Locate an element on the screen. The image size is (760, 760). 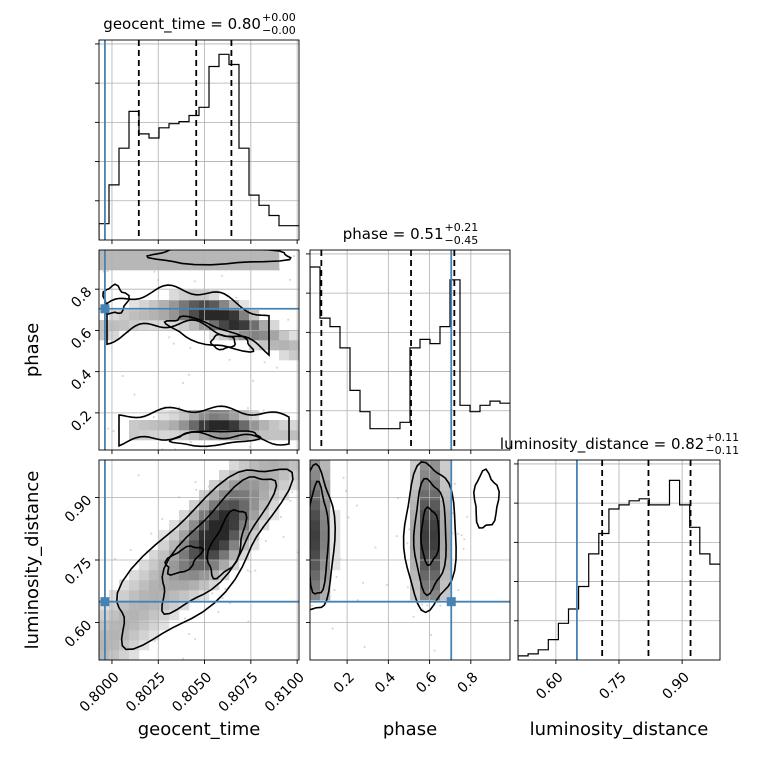
contours-geocent-phase is located at coordinates (197, 349).